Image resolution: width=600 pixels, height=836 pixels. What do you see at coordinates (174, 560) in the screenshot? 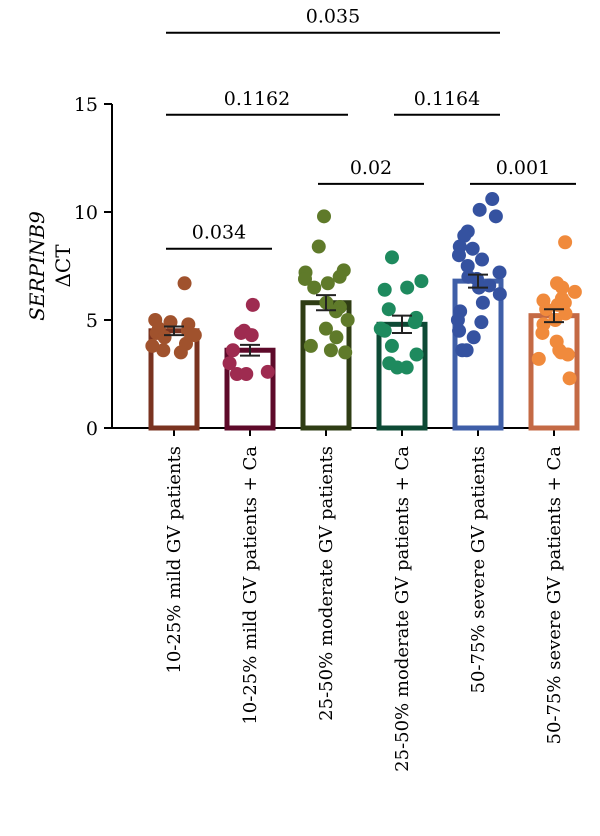
I see `category-label: 10-25% mild GV patients` at bounding box center [174, 560].